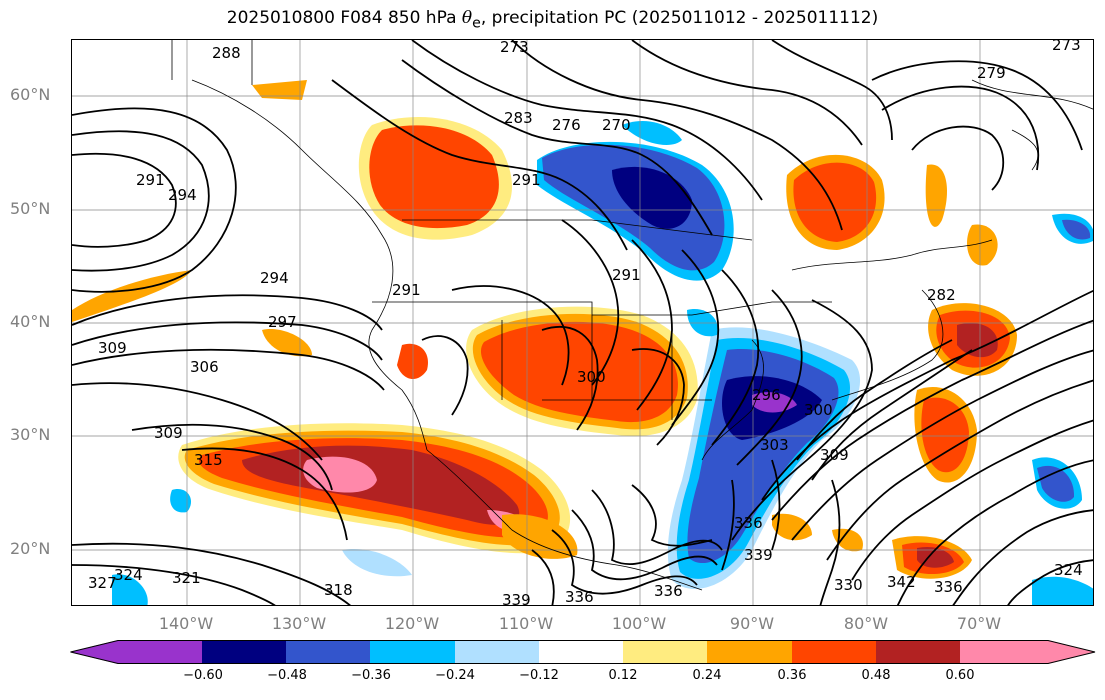 The width and height of the screenshot is (1105, 700). Describe the element at coordinates (979, 623) in the screenshot. I see `lon-label-70w: 70°W` at that location.